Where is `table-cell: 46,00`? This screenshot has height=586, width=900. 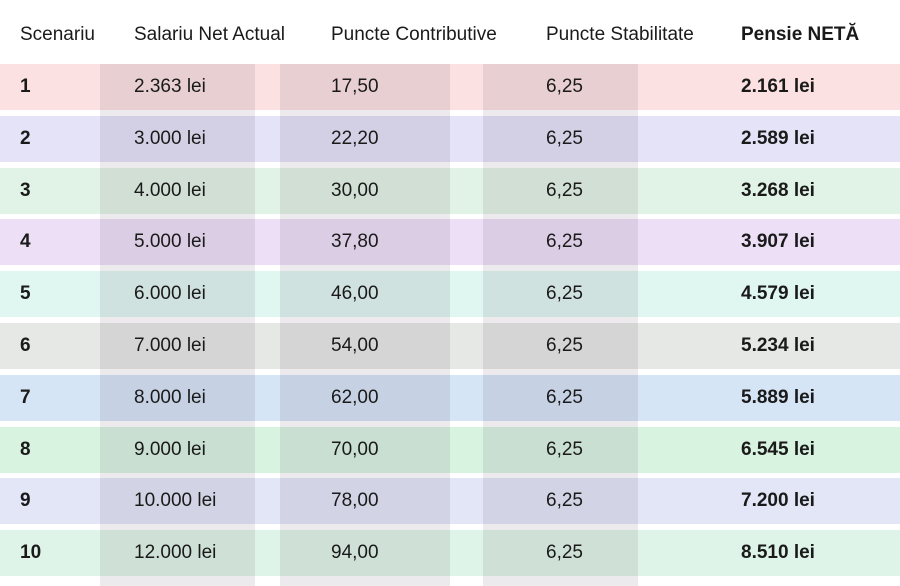
table-cell: 46,00 is located at coordinates (355, 294).